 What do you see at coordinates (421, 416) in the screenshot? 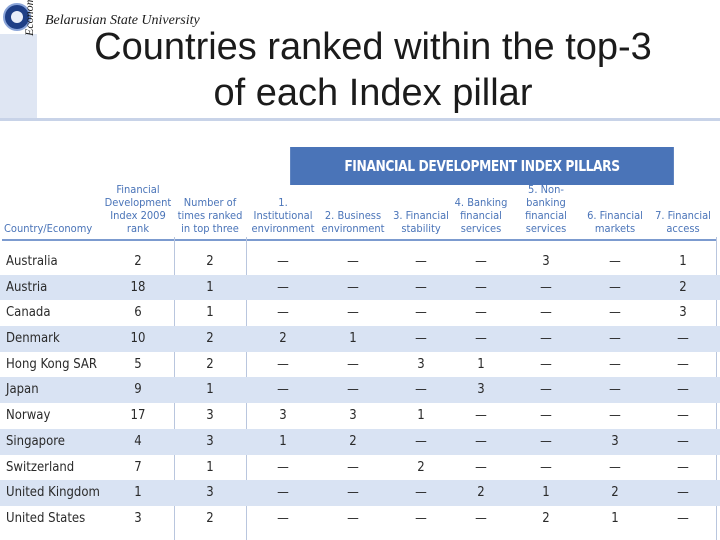
I see `cell-stability: 1` at bounding box center [421, 416].